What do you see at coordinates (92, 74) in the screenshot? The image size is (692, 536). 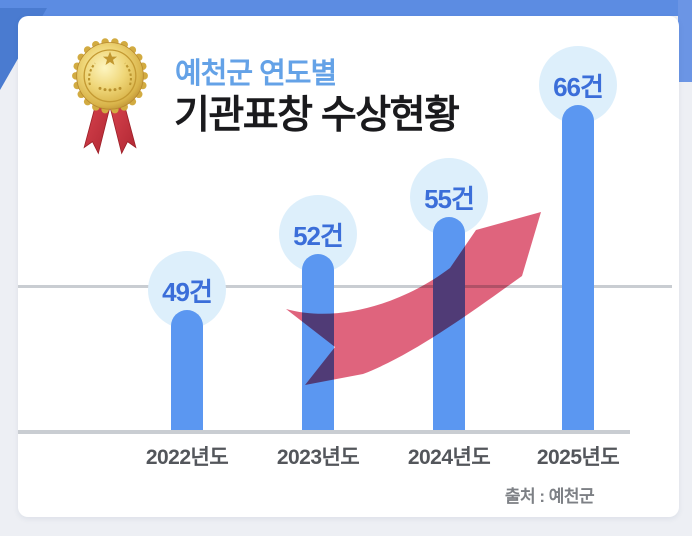 I see `medal-laurel-left` at bounding box center [92, 74].